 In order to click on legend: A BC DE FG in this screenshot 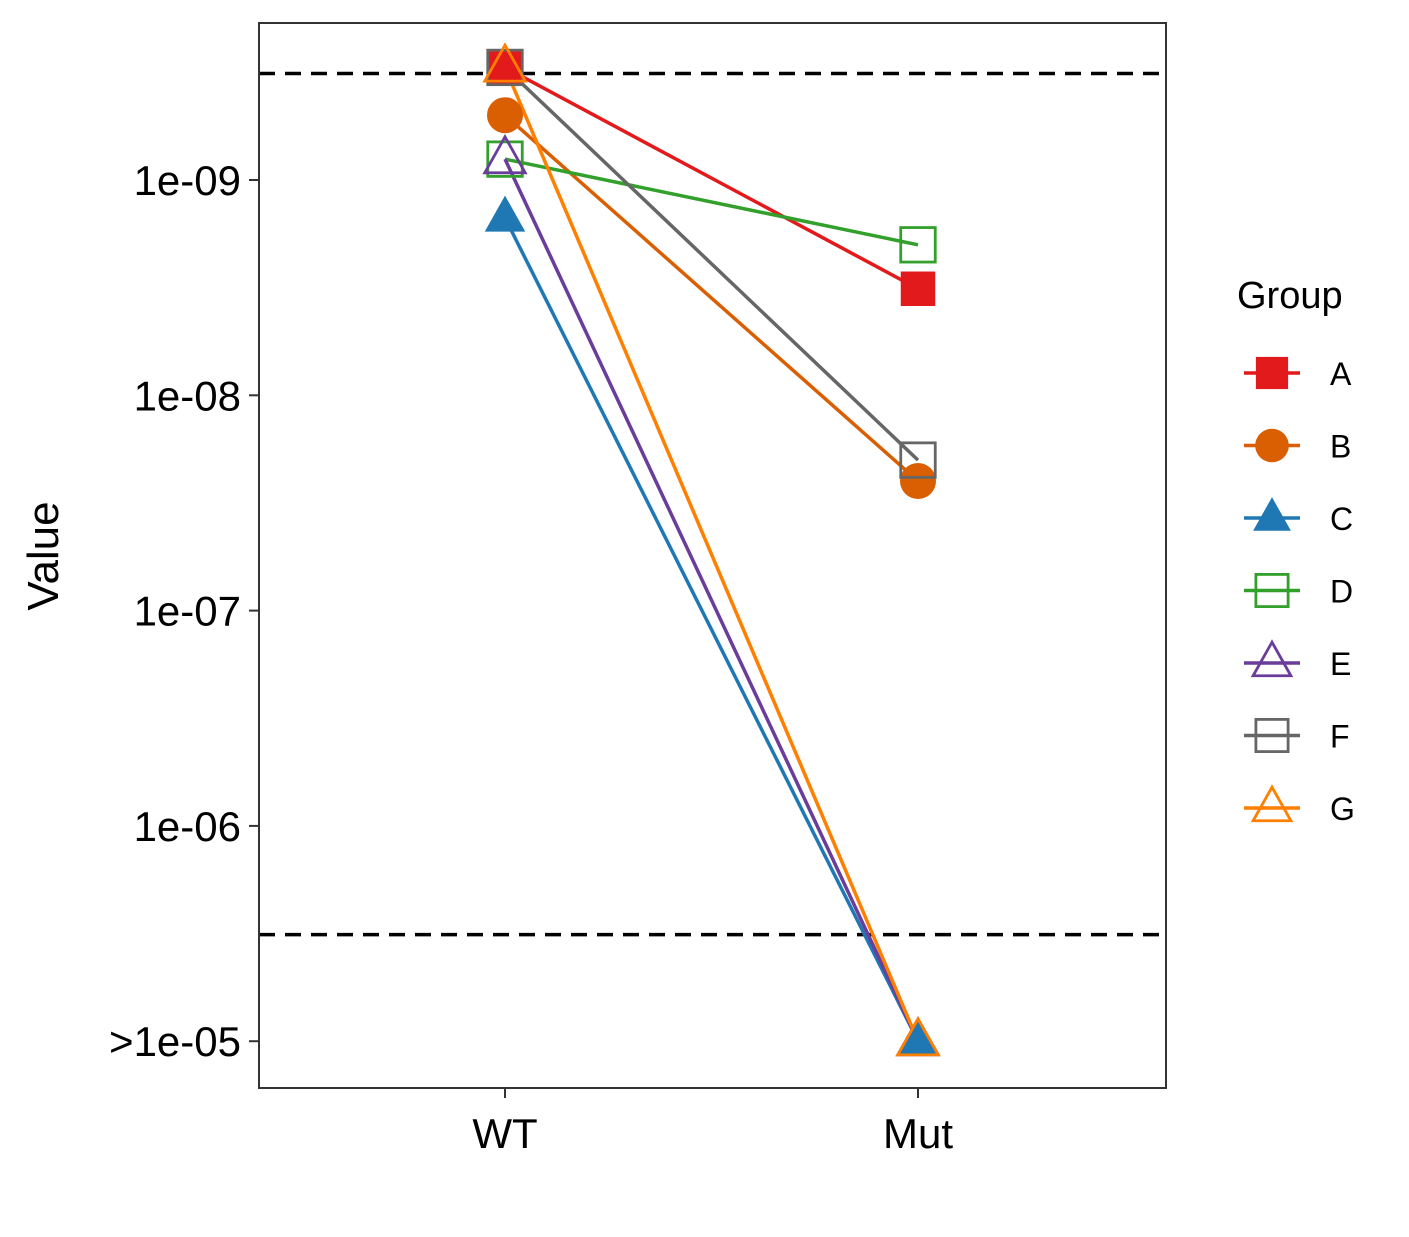, I will do `click(1299, 591)`.